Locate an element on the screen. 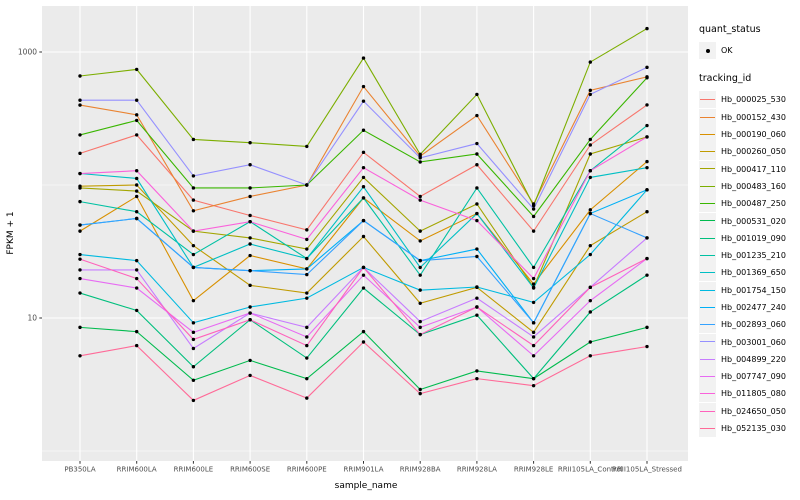 This screenshot has height=500, width=800. legend-item-Hb_024650_050: Hb_024650_050 is located at coordinates (749, 411).